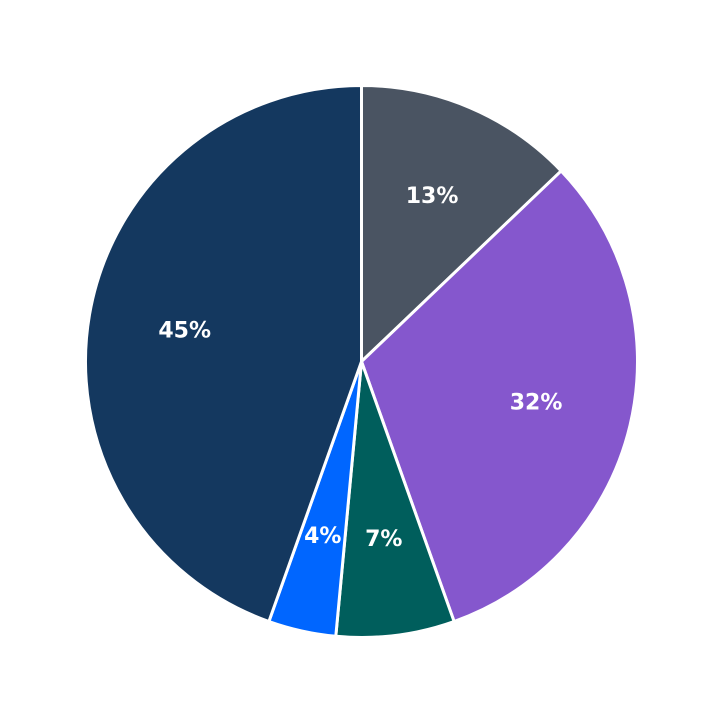 This screenshot has height=723, width=723. Describe the element at coordinates (322, 536) in the screenshot. I see `pie-slice-label-3: 4%` at that location.